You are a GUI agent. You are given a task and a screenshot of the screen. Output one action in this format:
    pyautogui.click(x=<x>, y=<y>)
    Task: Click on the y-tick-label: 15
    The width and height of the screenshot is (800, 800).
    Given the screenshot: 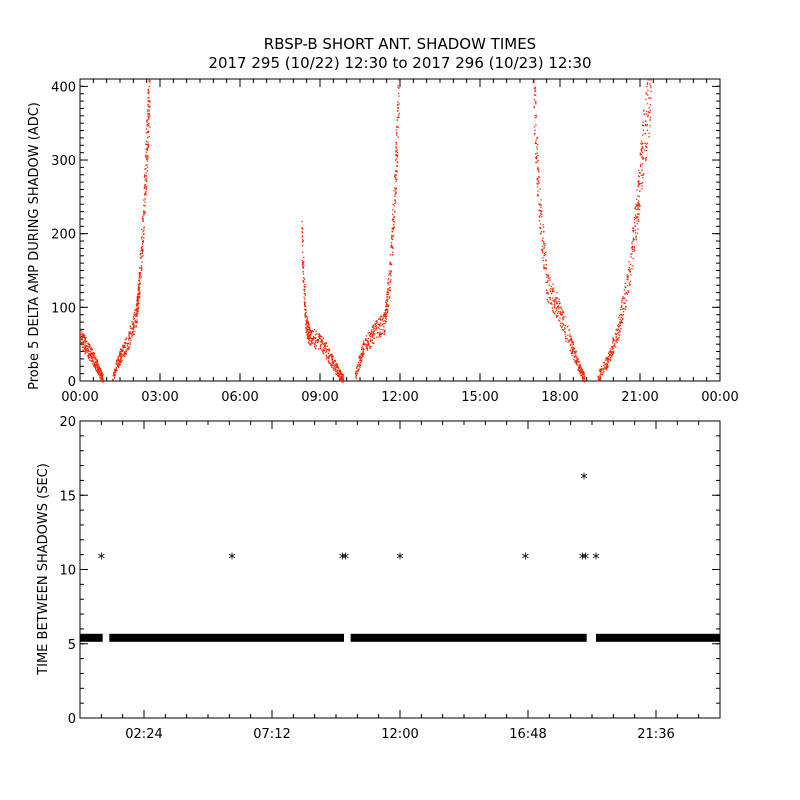 What is the action you would take?
    pyautogui.click(x=67, y=496)
    